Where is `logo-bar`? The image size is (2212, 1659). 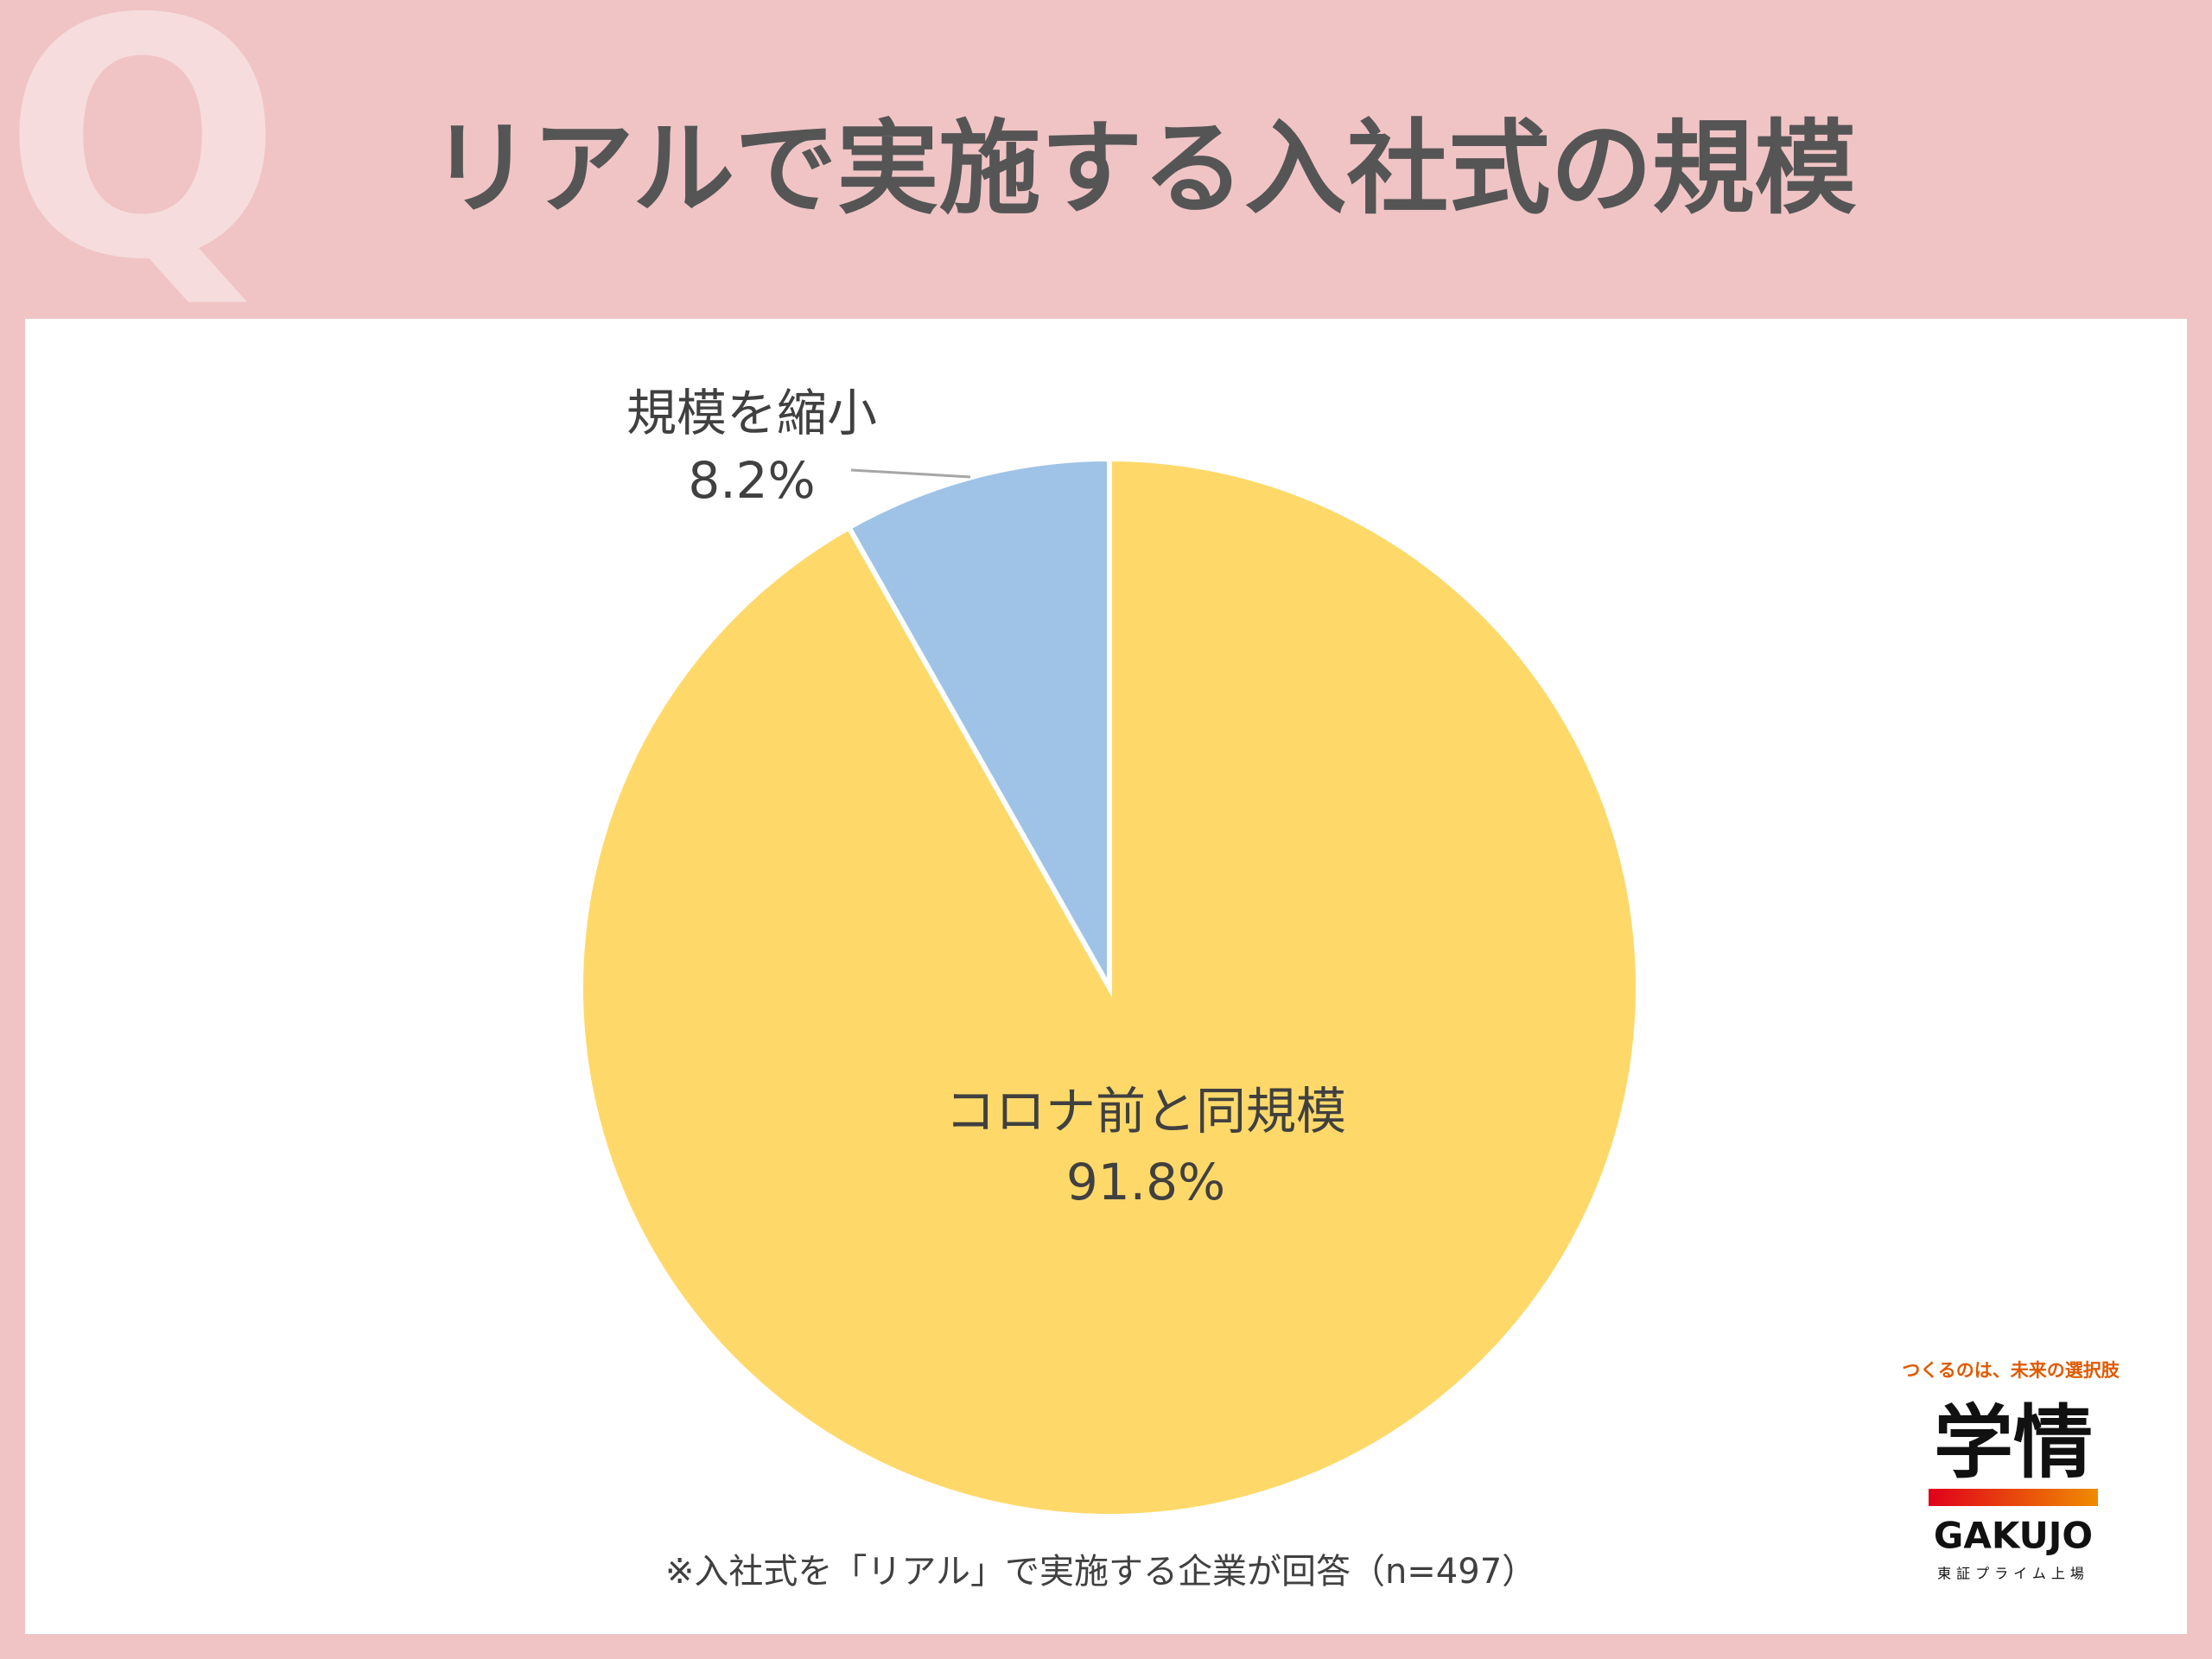
logo-bar is located at coordinates (2013, 1497).